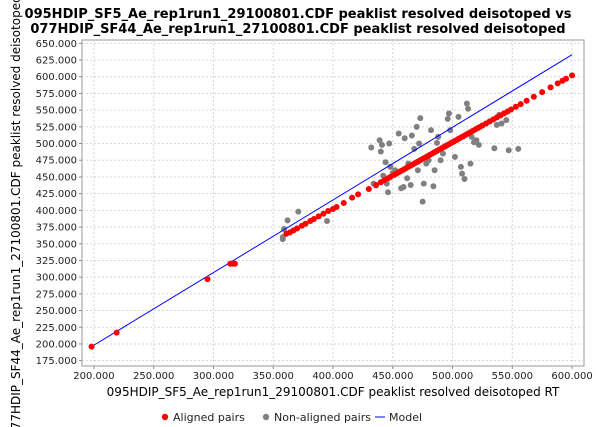 This screenshot has width=596, height=427. I want to click on y-tick-label: 550.000, so click(56, 111).